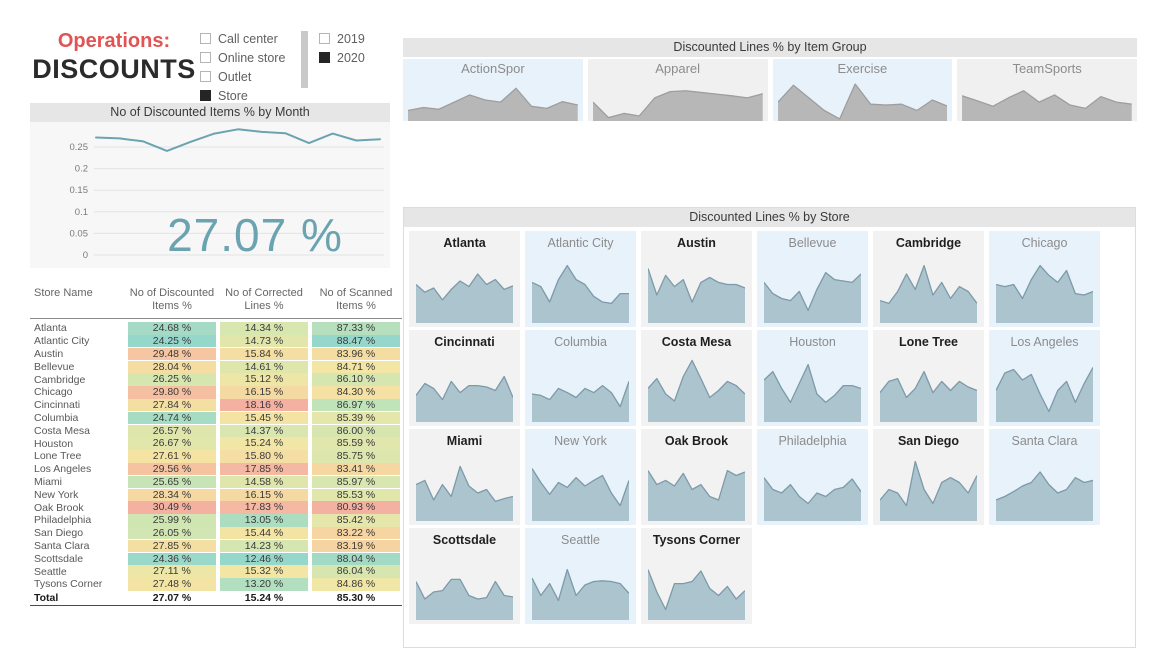  I want to click on channel-filter-option: Store, so click(250, 93).